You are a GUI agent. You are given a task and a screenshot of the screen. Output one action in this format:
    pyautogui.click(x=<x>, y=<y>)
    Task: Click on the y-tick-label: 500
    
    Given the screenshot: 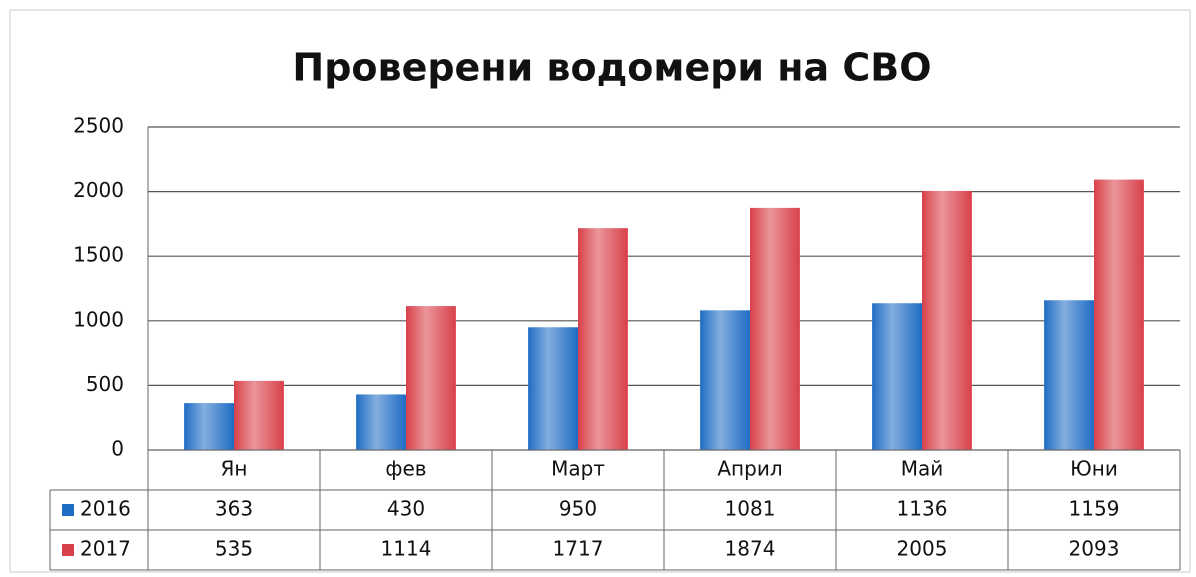 What is the action you would take?
    pyautogui.click(x=105, y=384)
    